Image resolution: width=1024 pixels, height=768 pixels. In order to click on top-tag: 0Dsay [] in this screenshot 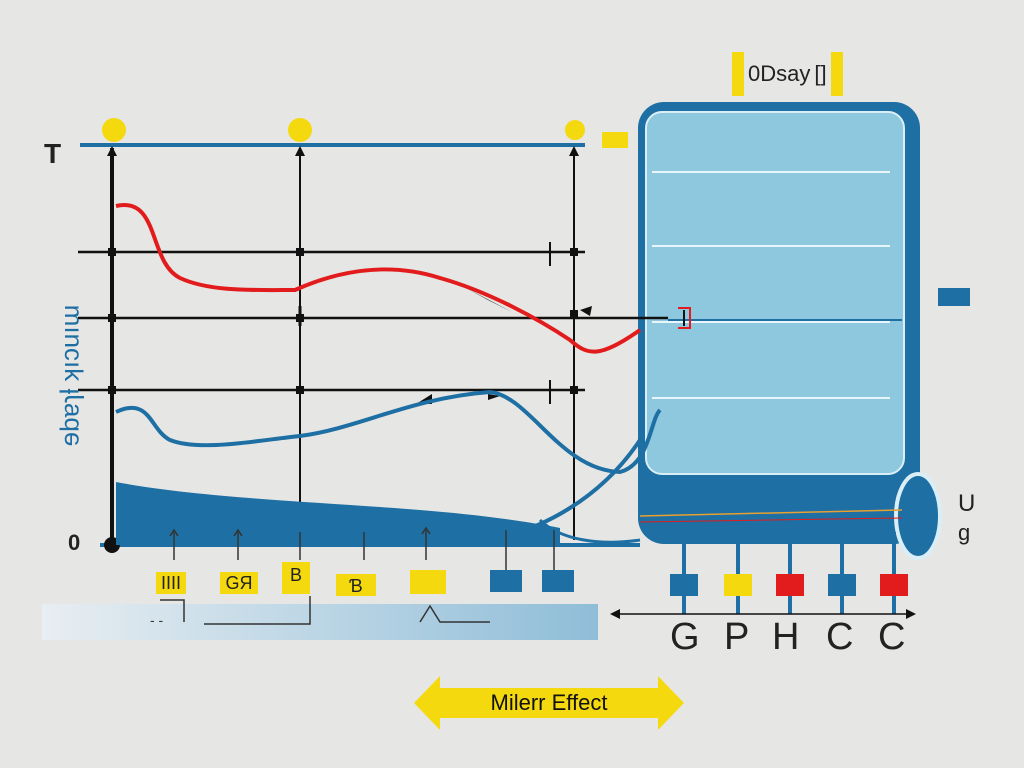, I will do `click(787, 74)`.